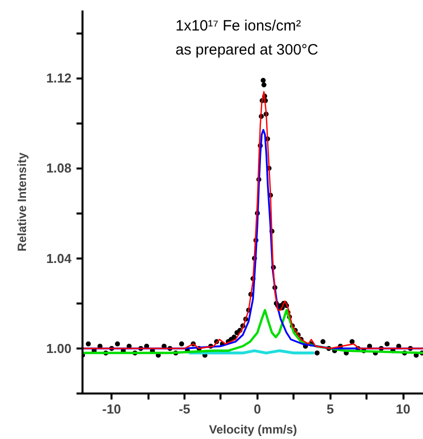 This screenshot has height=439, width=423. Describe the element at coordinates (59, 78) in the screenshot. I see `y-tick-label: 1.12` at that location.